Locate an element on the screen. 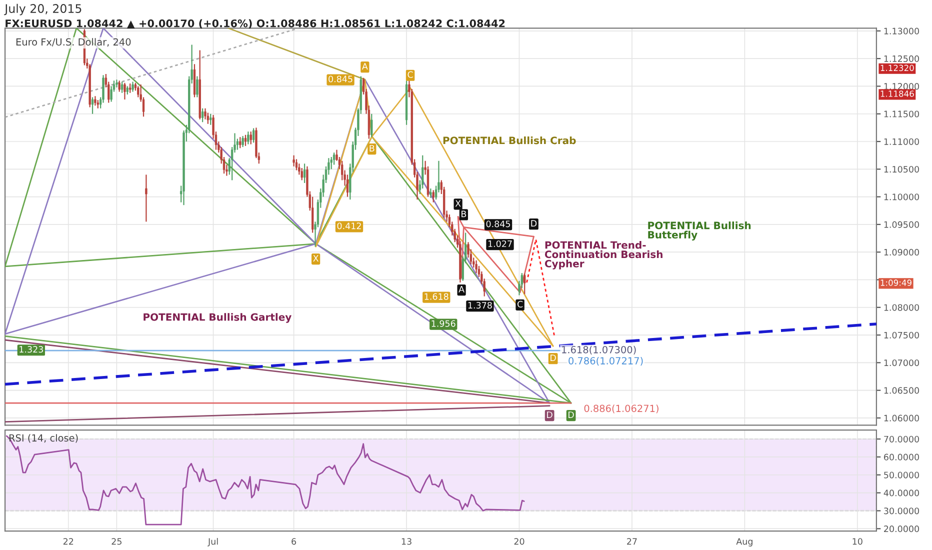 This screenshot has width=932, height=550. x-tick-label: Aug is located at coordinates (744, 542).